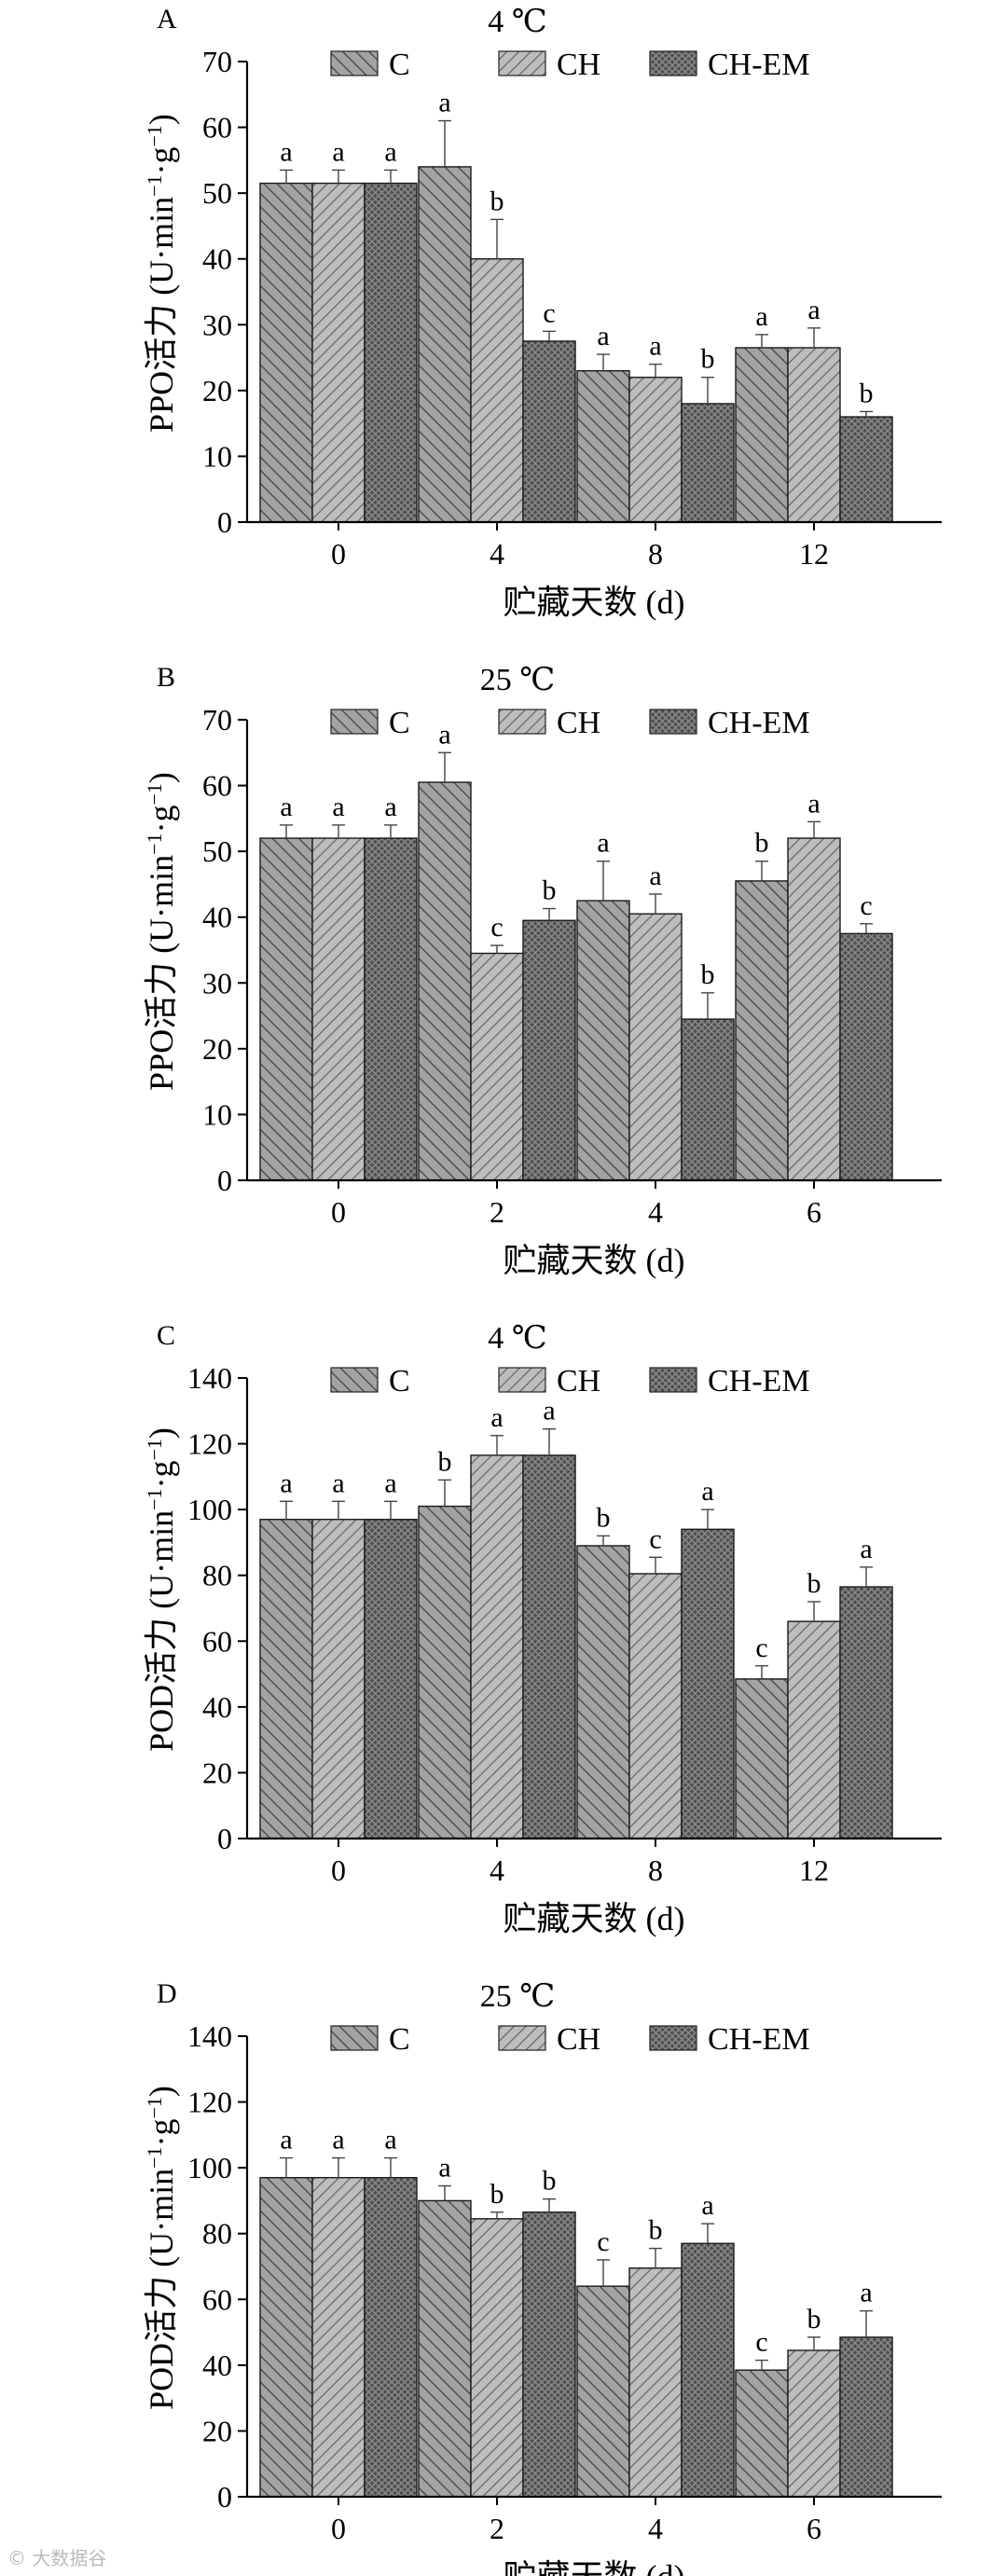  I want to click on y-tick-label: 140, so click(209, 2036).